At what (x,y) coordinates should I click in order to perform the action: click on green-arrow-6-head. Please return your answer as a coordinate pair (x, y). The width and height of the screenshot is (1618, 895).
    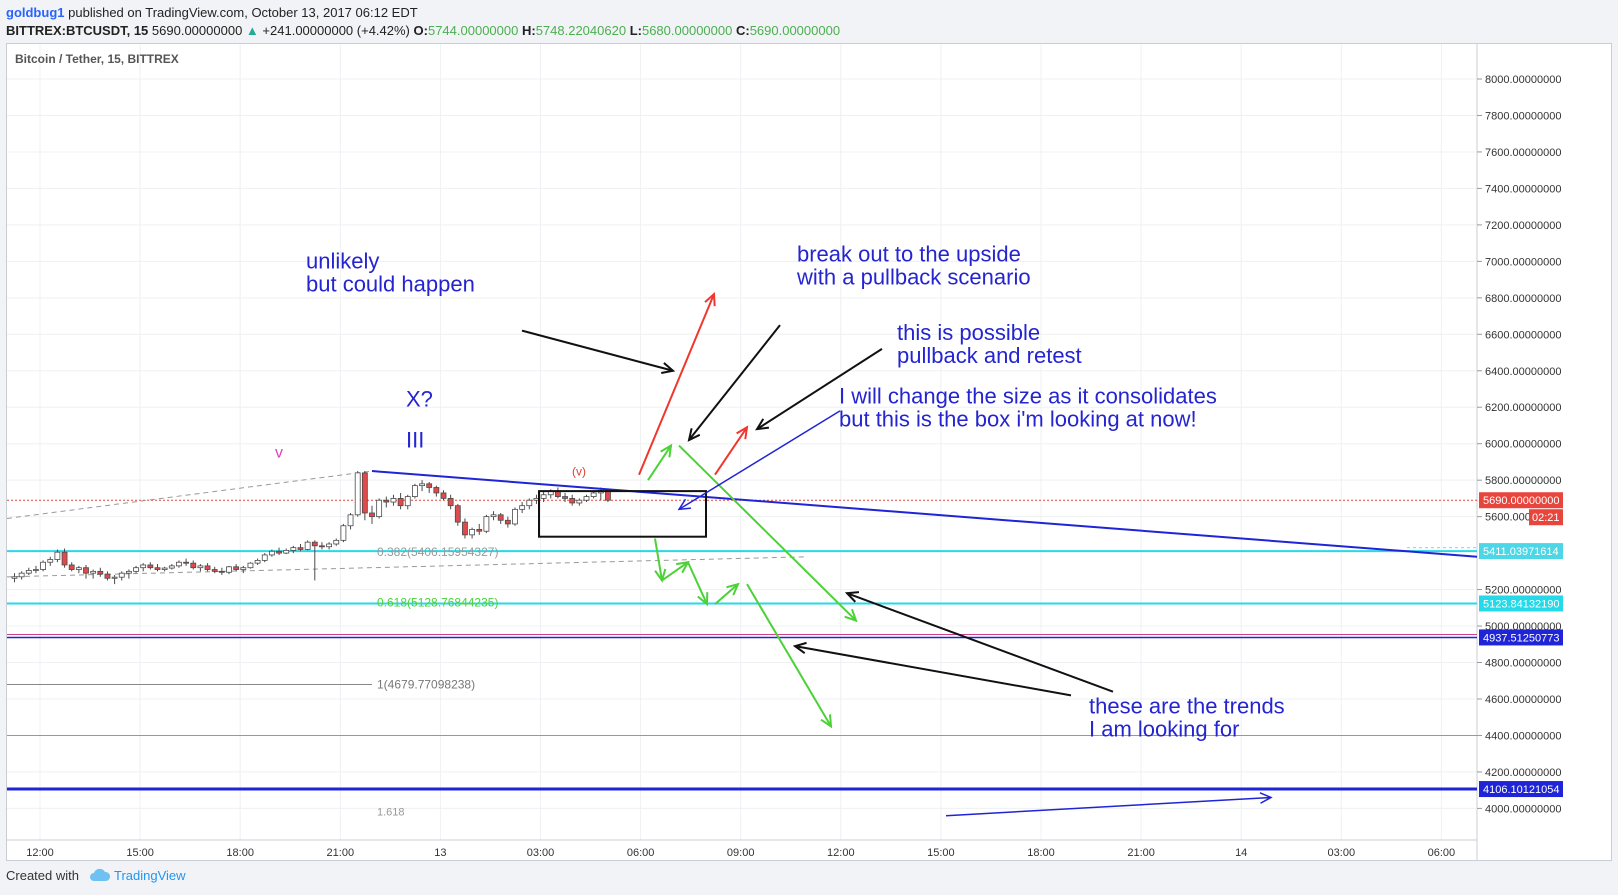
    Looking at the image, I should click on (733, 589).